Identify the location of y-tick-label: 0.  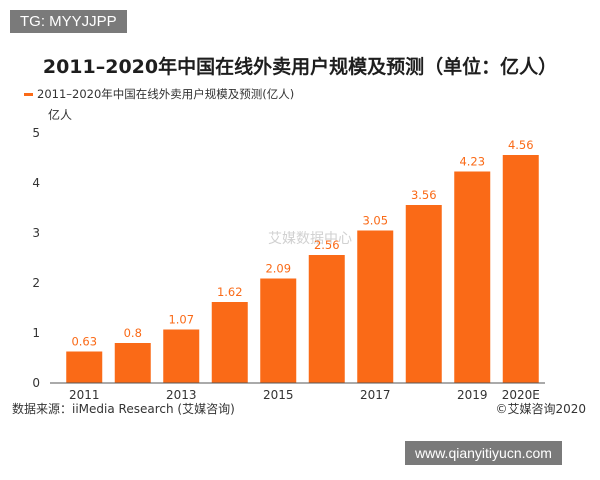
(36, 383).